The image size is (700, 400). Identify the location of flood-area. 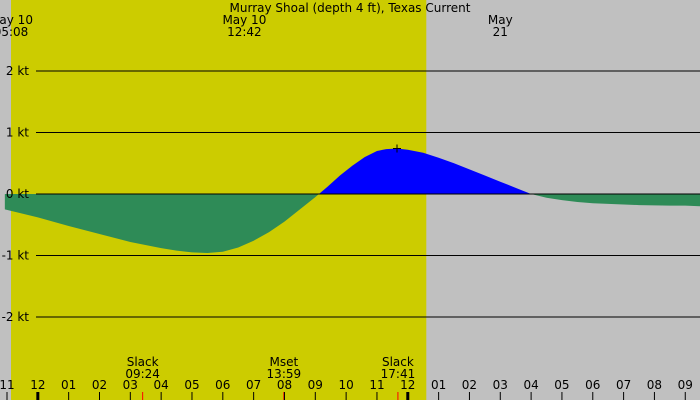
(425, 171).